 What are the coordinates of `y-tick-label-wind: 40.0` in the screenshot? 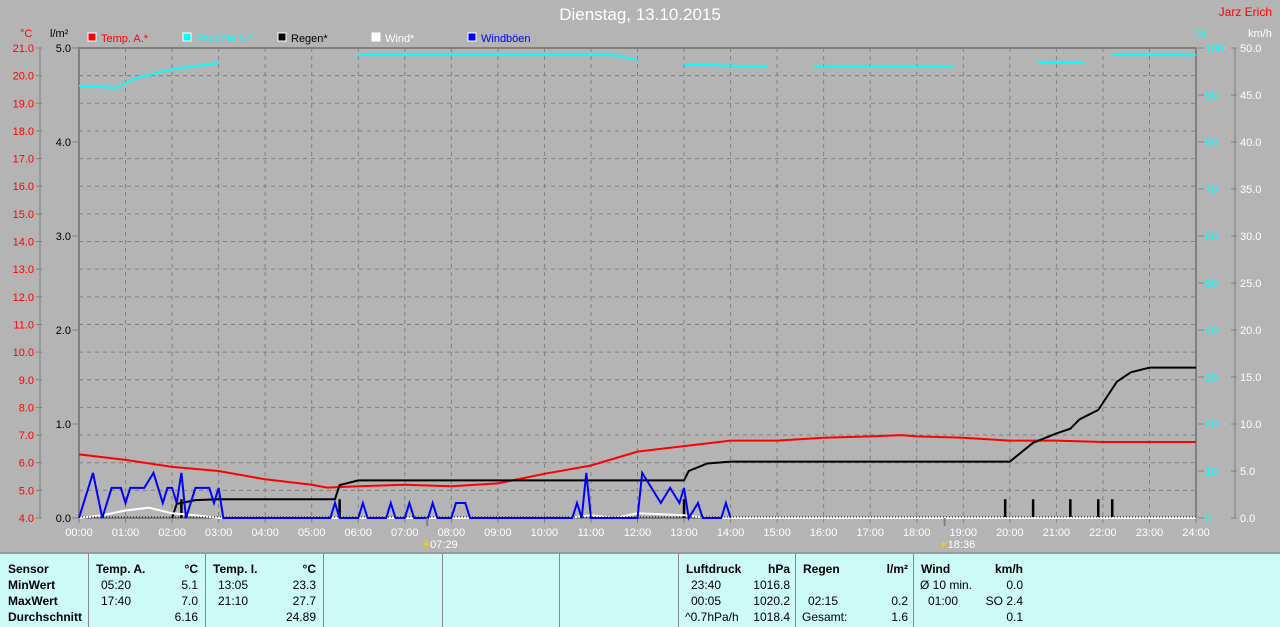 It's located at (1250, 143).